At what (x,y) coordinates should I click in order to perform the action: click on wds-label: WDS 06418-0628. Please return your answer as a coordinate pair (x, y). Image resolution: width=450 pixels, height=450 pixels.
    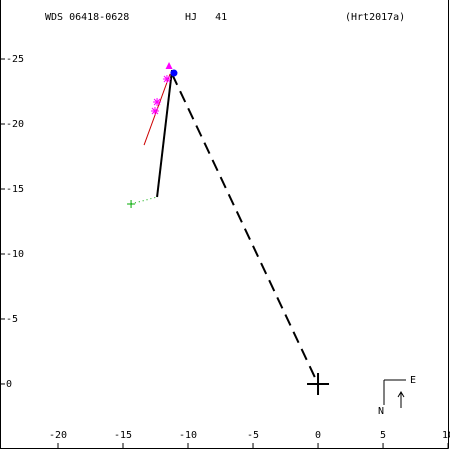
    Looking at the image, I should click on (87, 17).